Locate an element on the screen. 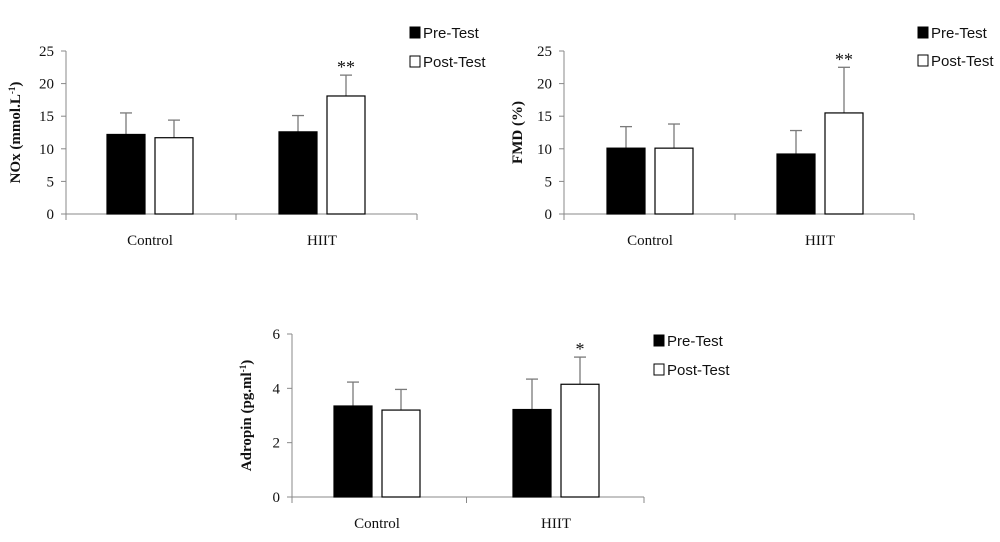  y-axis-label-text: NOx (mmol.L is located at coordinates (16, 138).